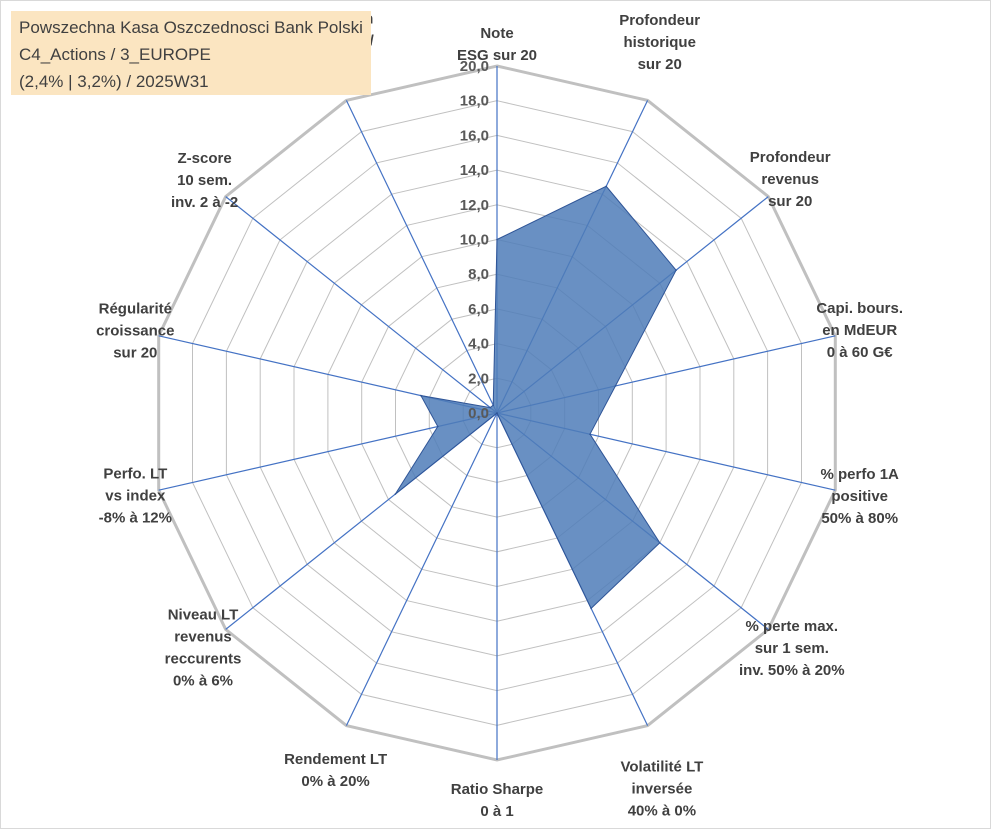 The height and width of the screenshot is (829, 991). I want to click on axis-label-line: Perfo. LT, so click(135, 474).